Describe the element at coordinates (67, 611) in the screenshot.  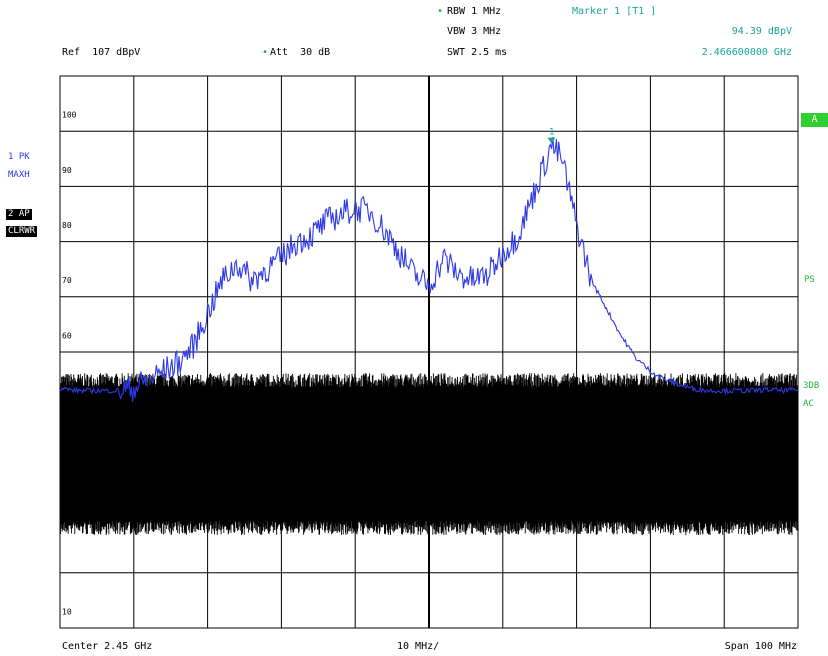
I see `y-tick-label: 10` at that location.